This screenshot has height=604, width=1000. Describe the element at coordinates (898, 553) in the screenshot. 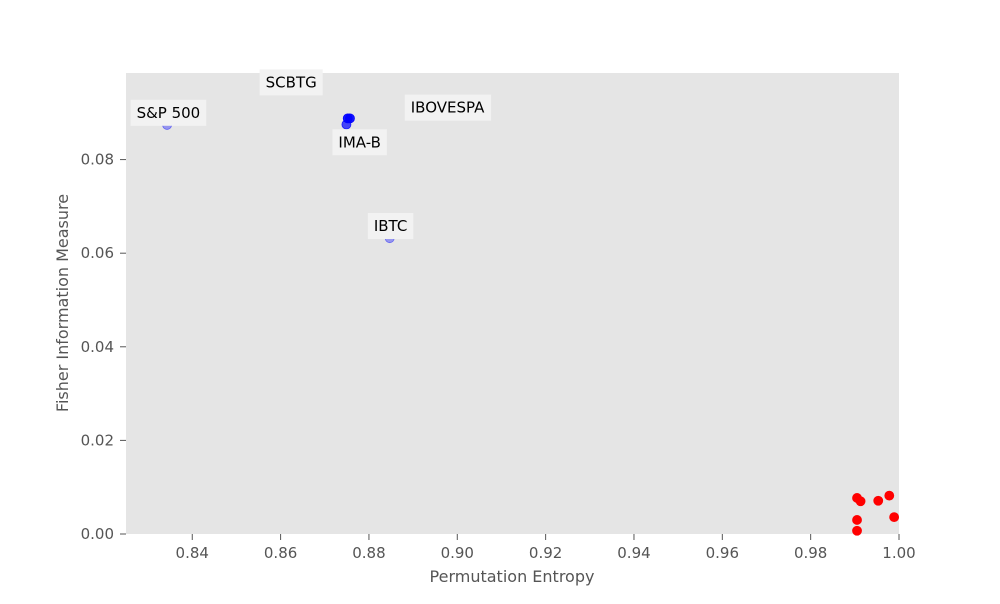

I see `x-tick-label: 1.00` at that location.